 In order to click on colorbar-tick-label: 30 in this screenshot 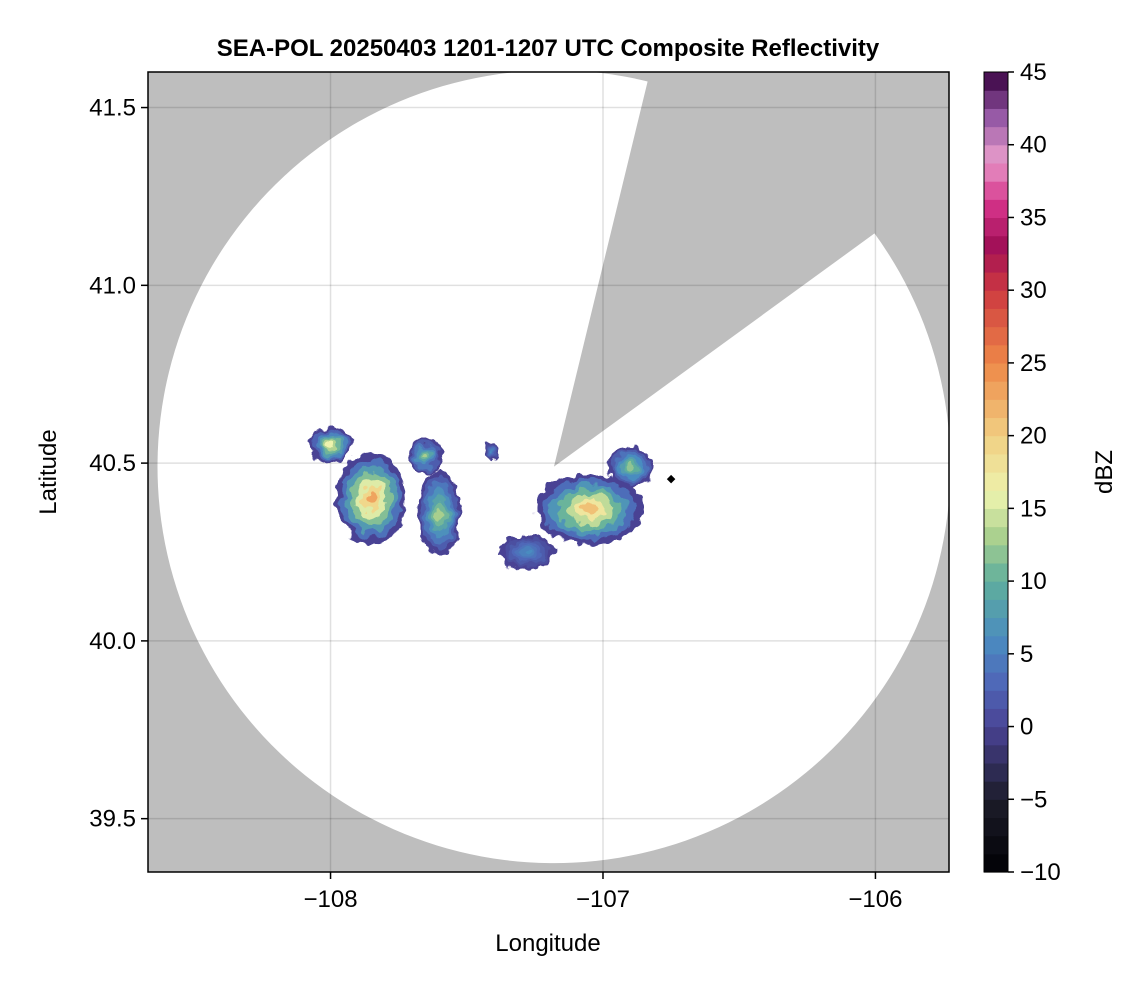, I will do `click(1033, 290)`.